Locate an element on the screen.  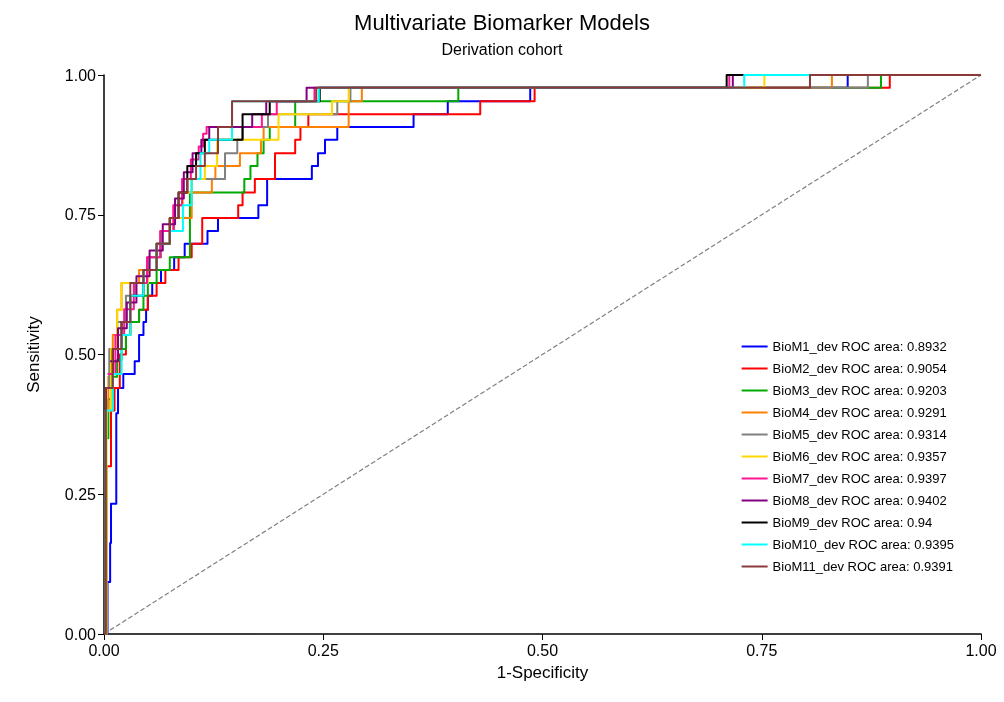
legend-label: BioM9_dev ROC area: 0.94 is located at coordinates (852, 522).